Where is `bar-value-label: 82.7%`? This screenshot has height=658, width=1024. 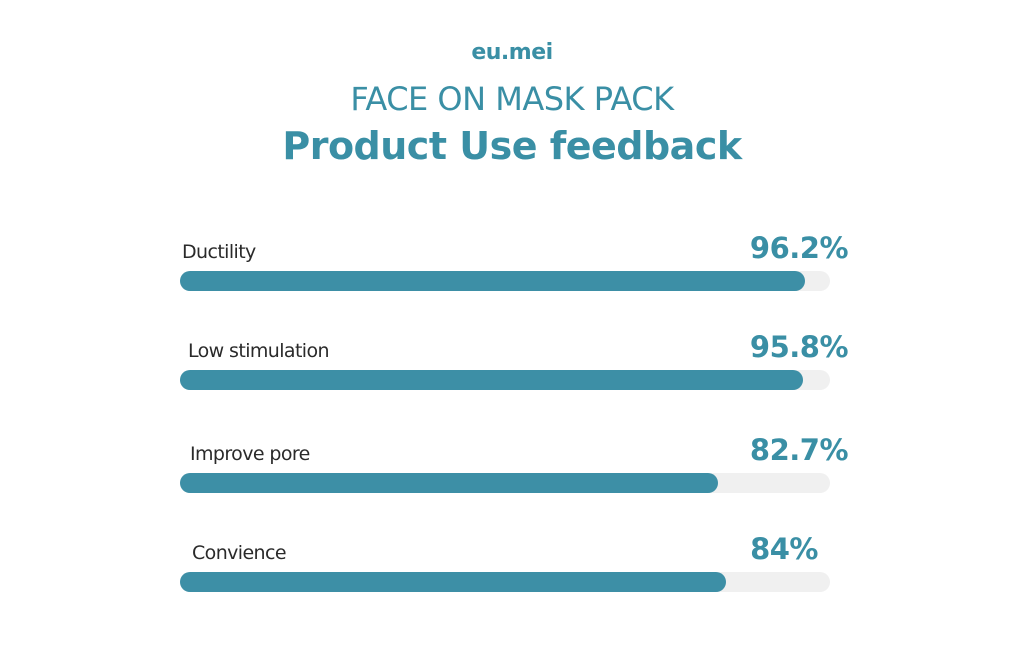
bar-value-label: 82.7% is located at coordinates (799, 450).